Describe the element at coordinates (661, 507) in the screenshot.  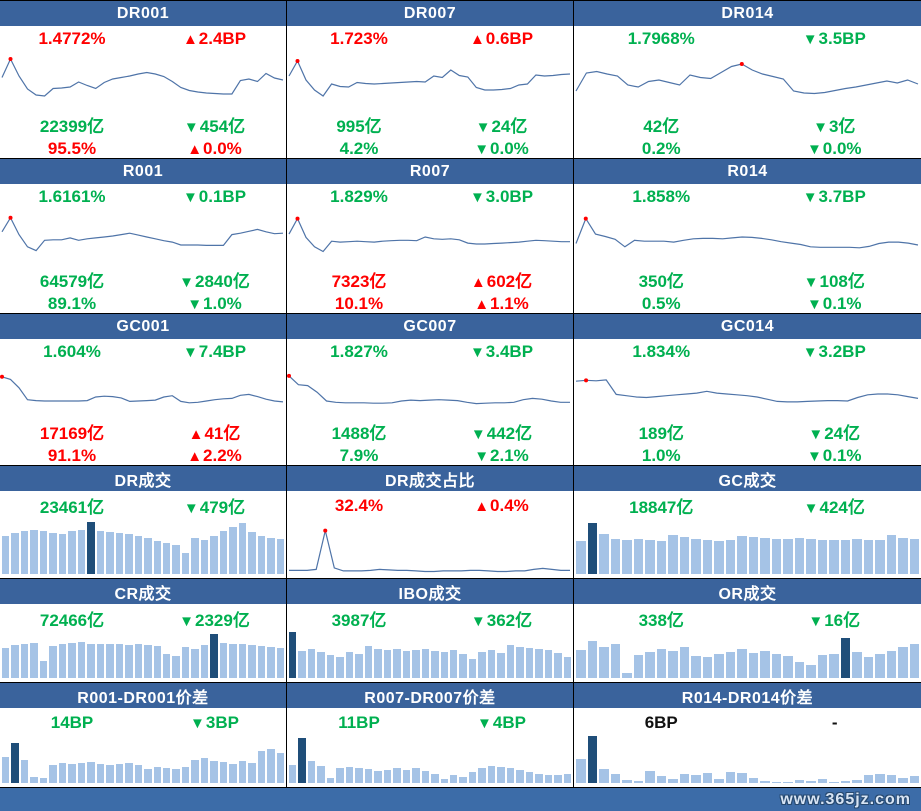
I see `metric-text: 18847亿` at that location.